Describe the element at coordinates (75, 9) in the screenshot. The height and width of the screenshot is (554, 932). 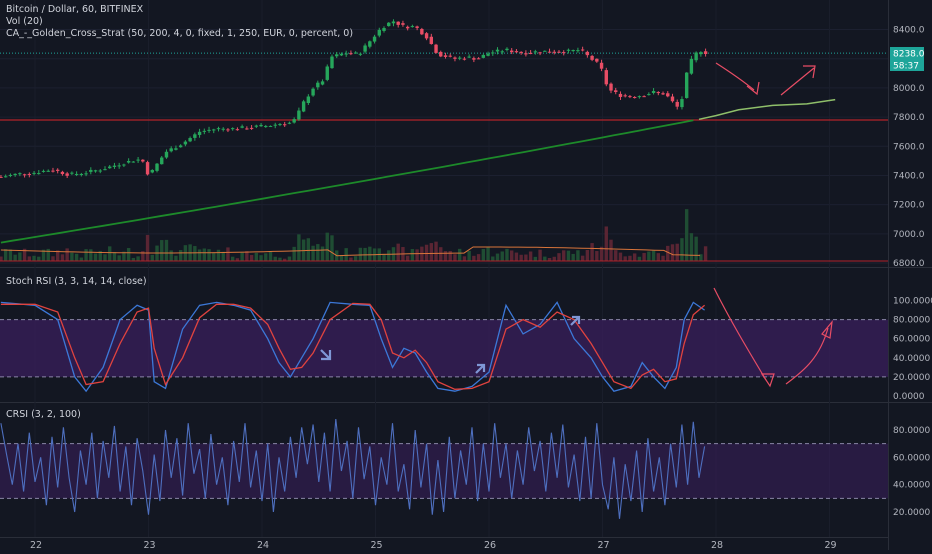
I see `symbol-title: Bitcoin / Dollar, 60, BITFINEX` at that location.